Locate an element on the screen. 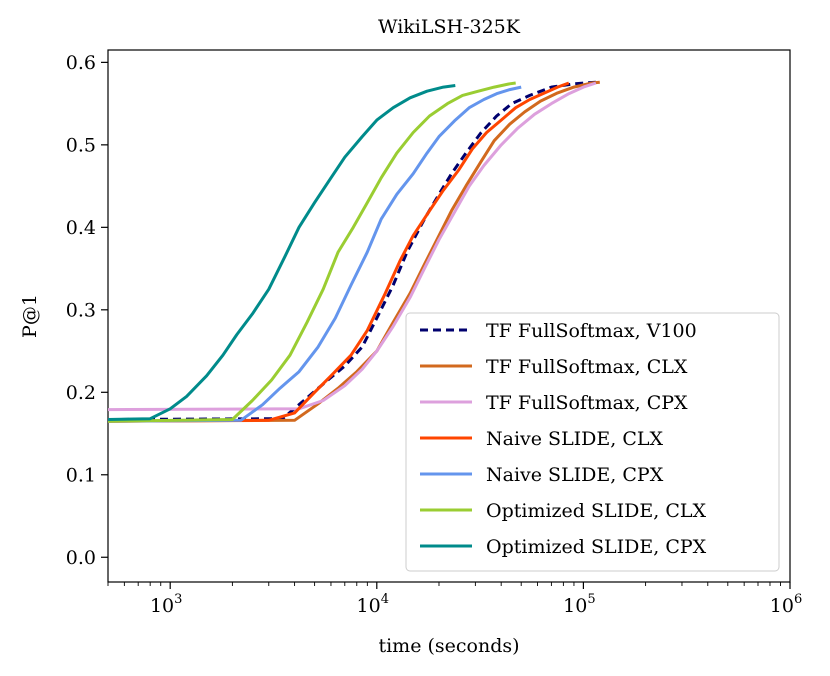 The image size is (830, 676). x-axis-label: time (seconds) is located at coordinates (448, 646).